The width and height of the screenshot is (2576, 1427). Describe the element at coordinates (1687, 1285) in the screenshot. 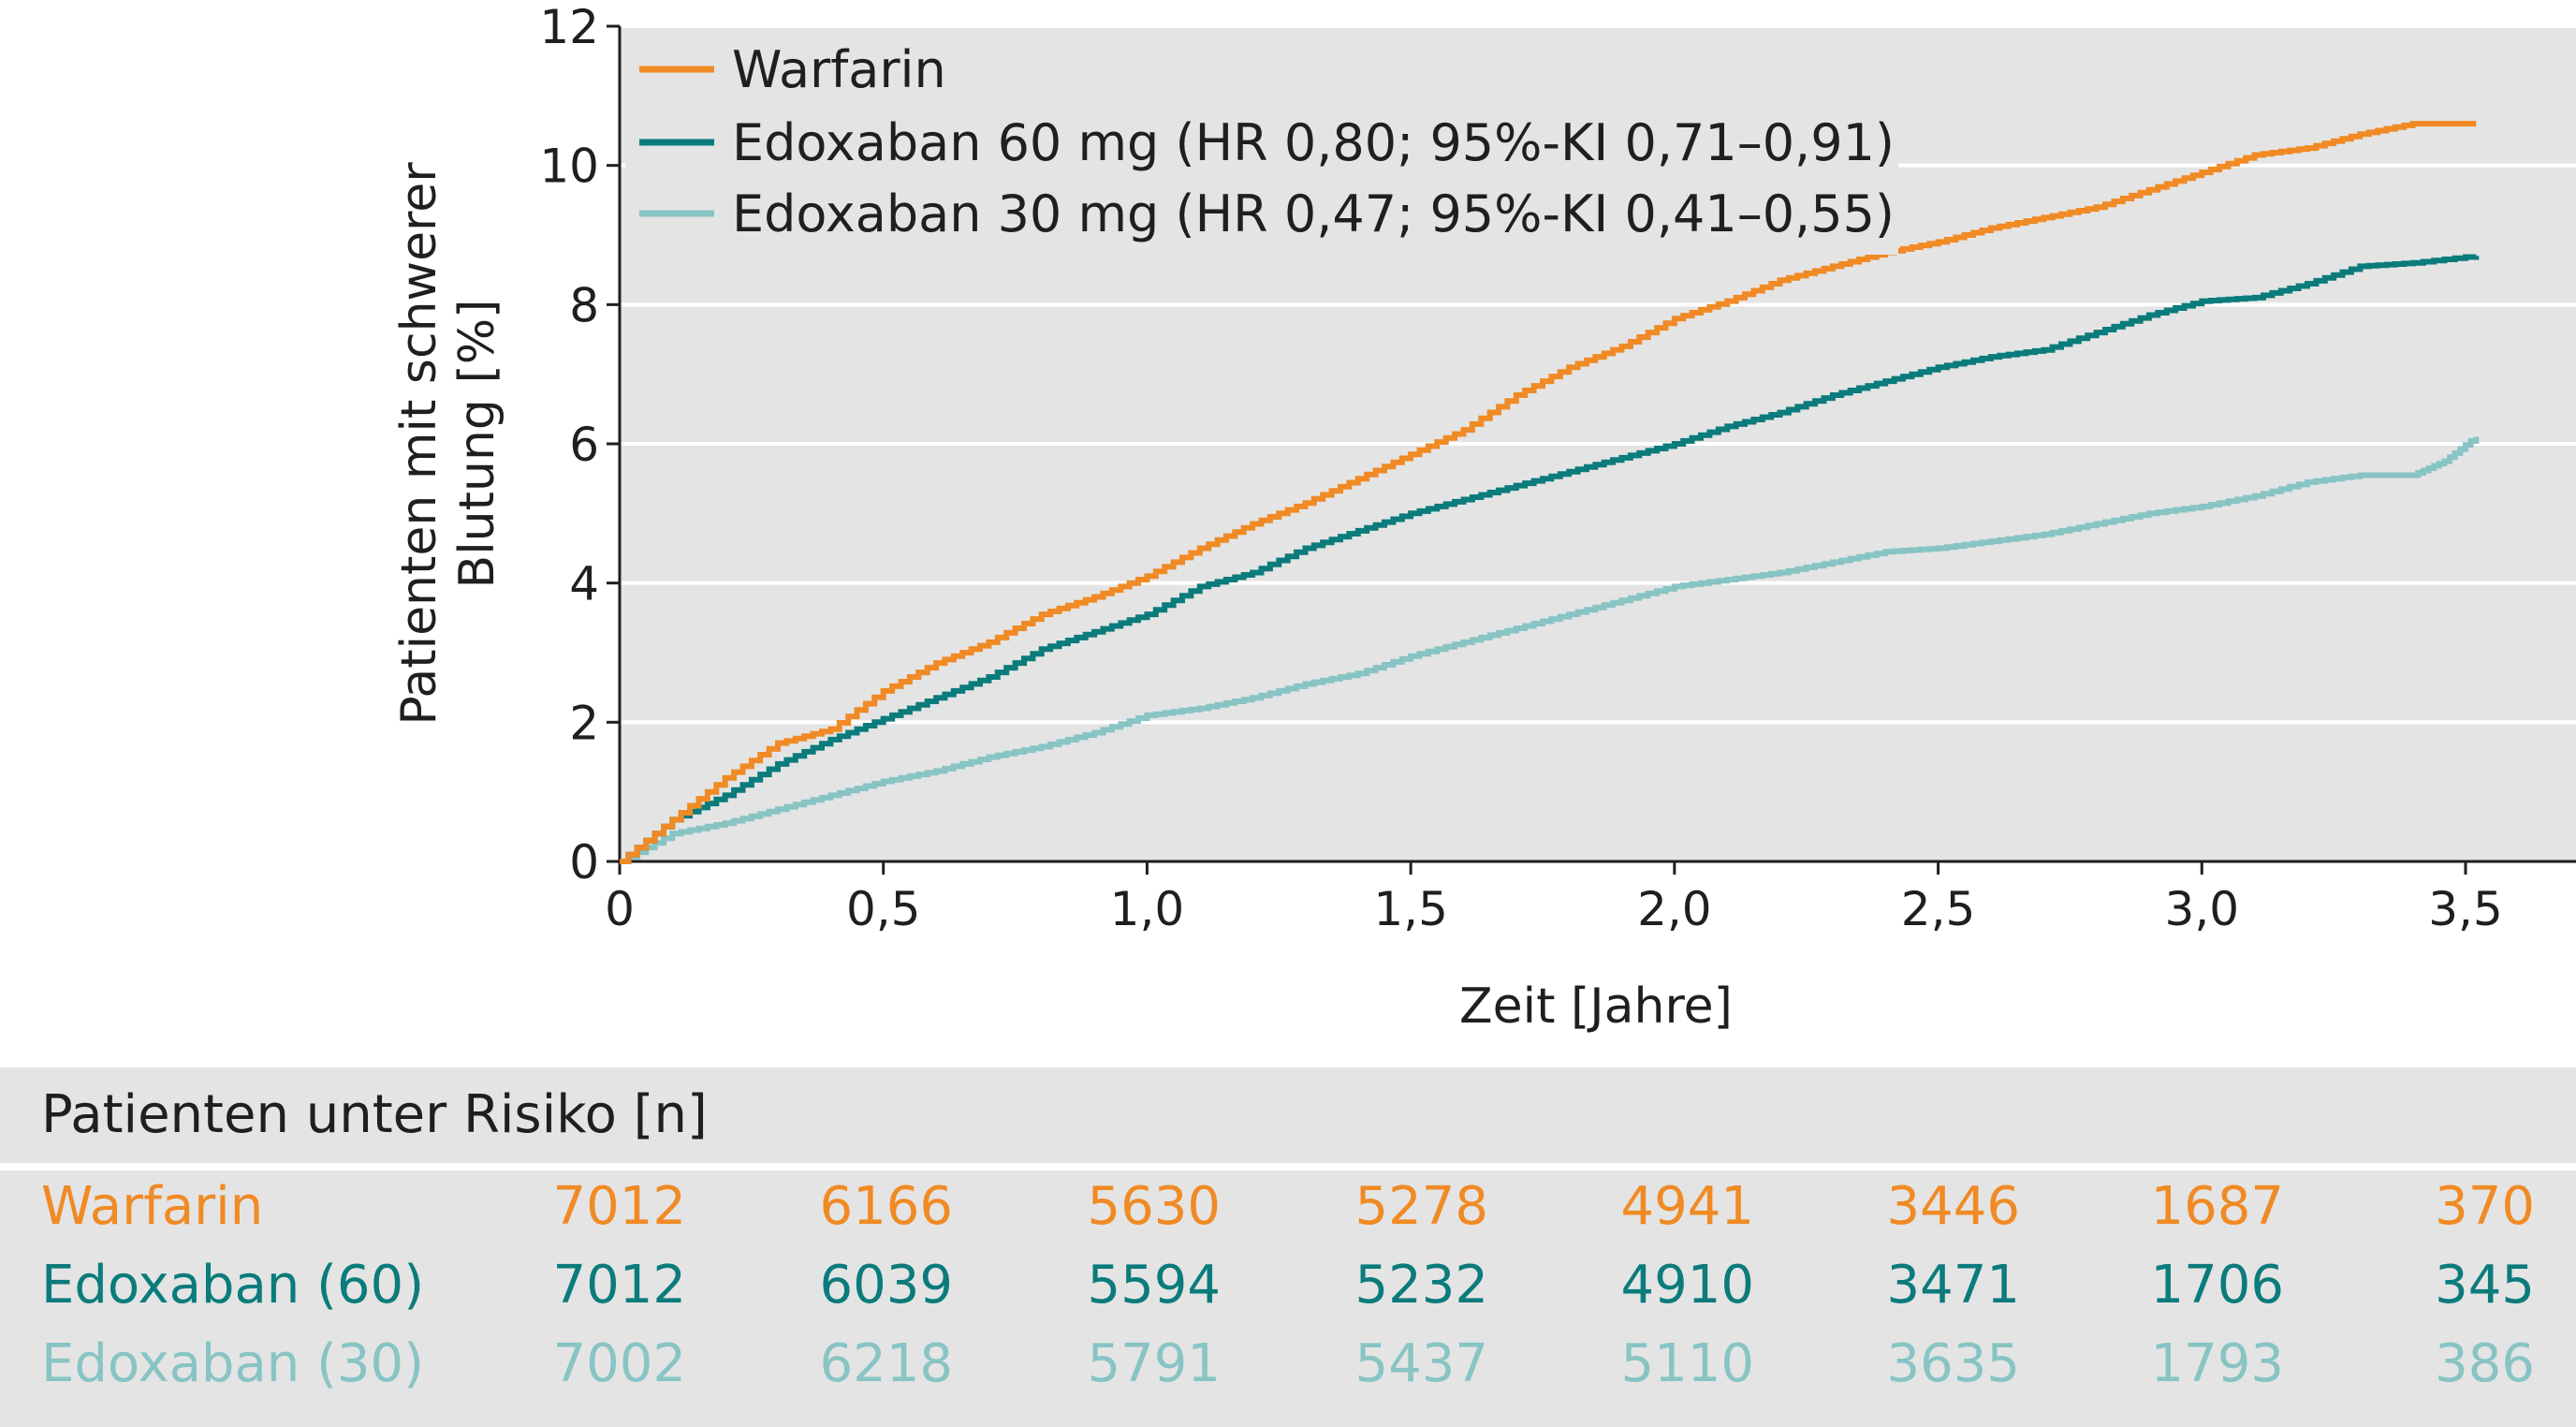

I see `risk-cell-edoxaban-60-4: 4910` at that location.